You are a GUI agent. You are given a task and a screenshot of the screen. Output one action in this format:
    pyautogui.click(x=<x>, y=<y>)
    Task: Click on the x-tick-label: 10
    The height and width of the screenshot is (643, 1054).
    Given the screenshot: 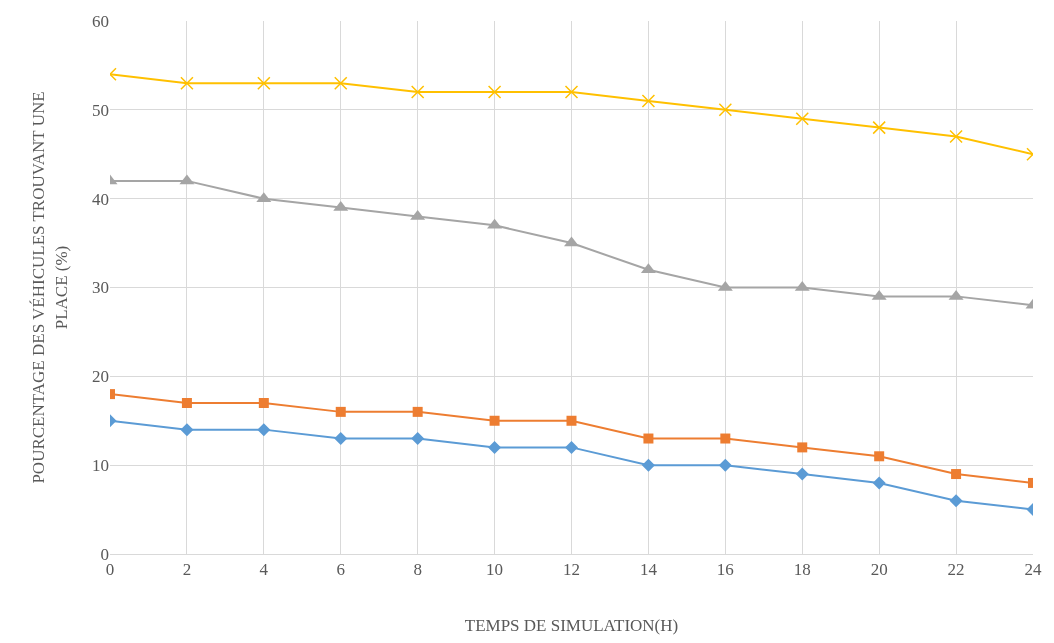 What is the action you would take?
    pyautogui.click(x=495, y=570)
    